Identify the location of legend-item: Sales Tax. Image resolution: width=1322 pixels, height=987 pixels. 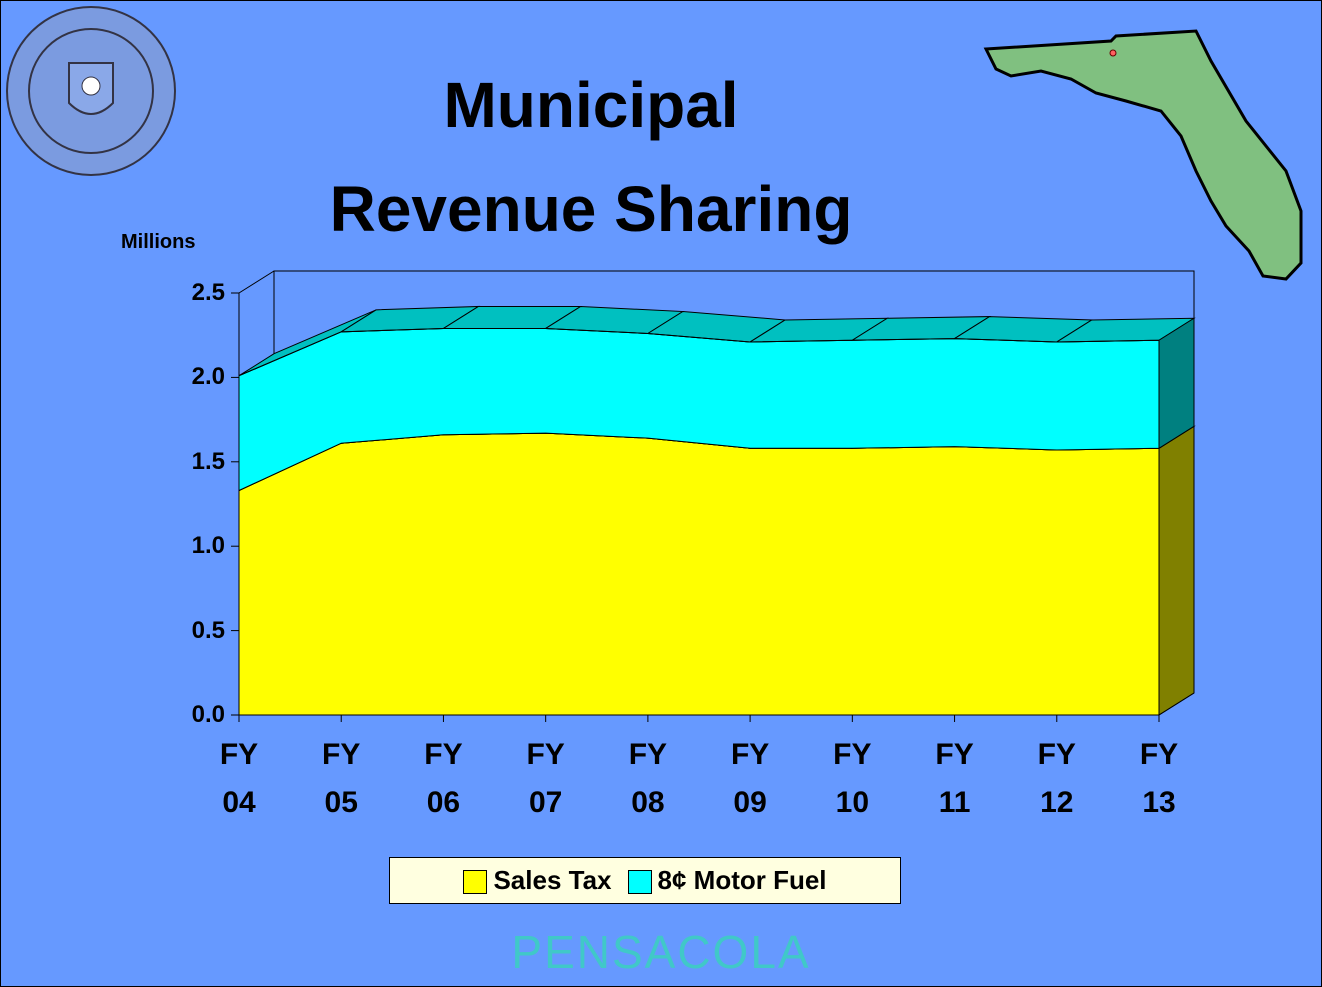
(537, 880).